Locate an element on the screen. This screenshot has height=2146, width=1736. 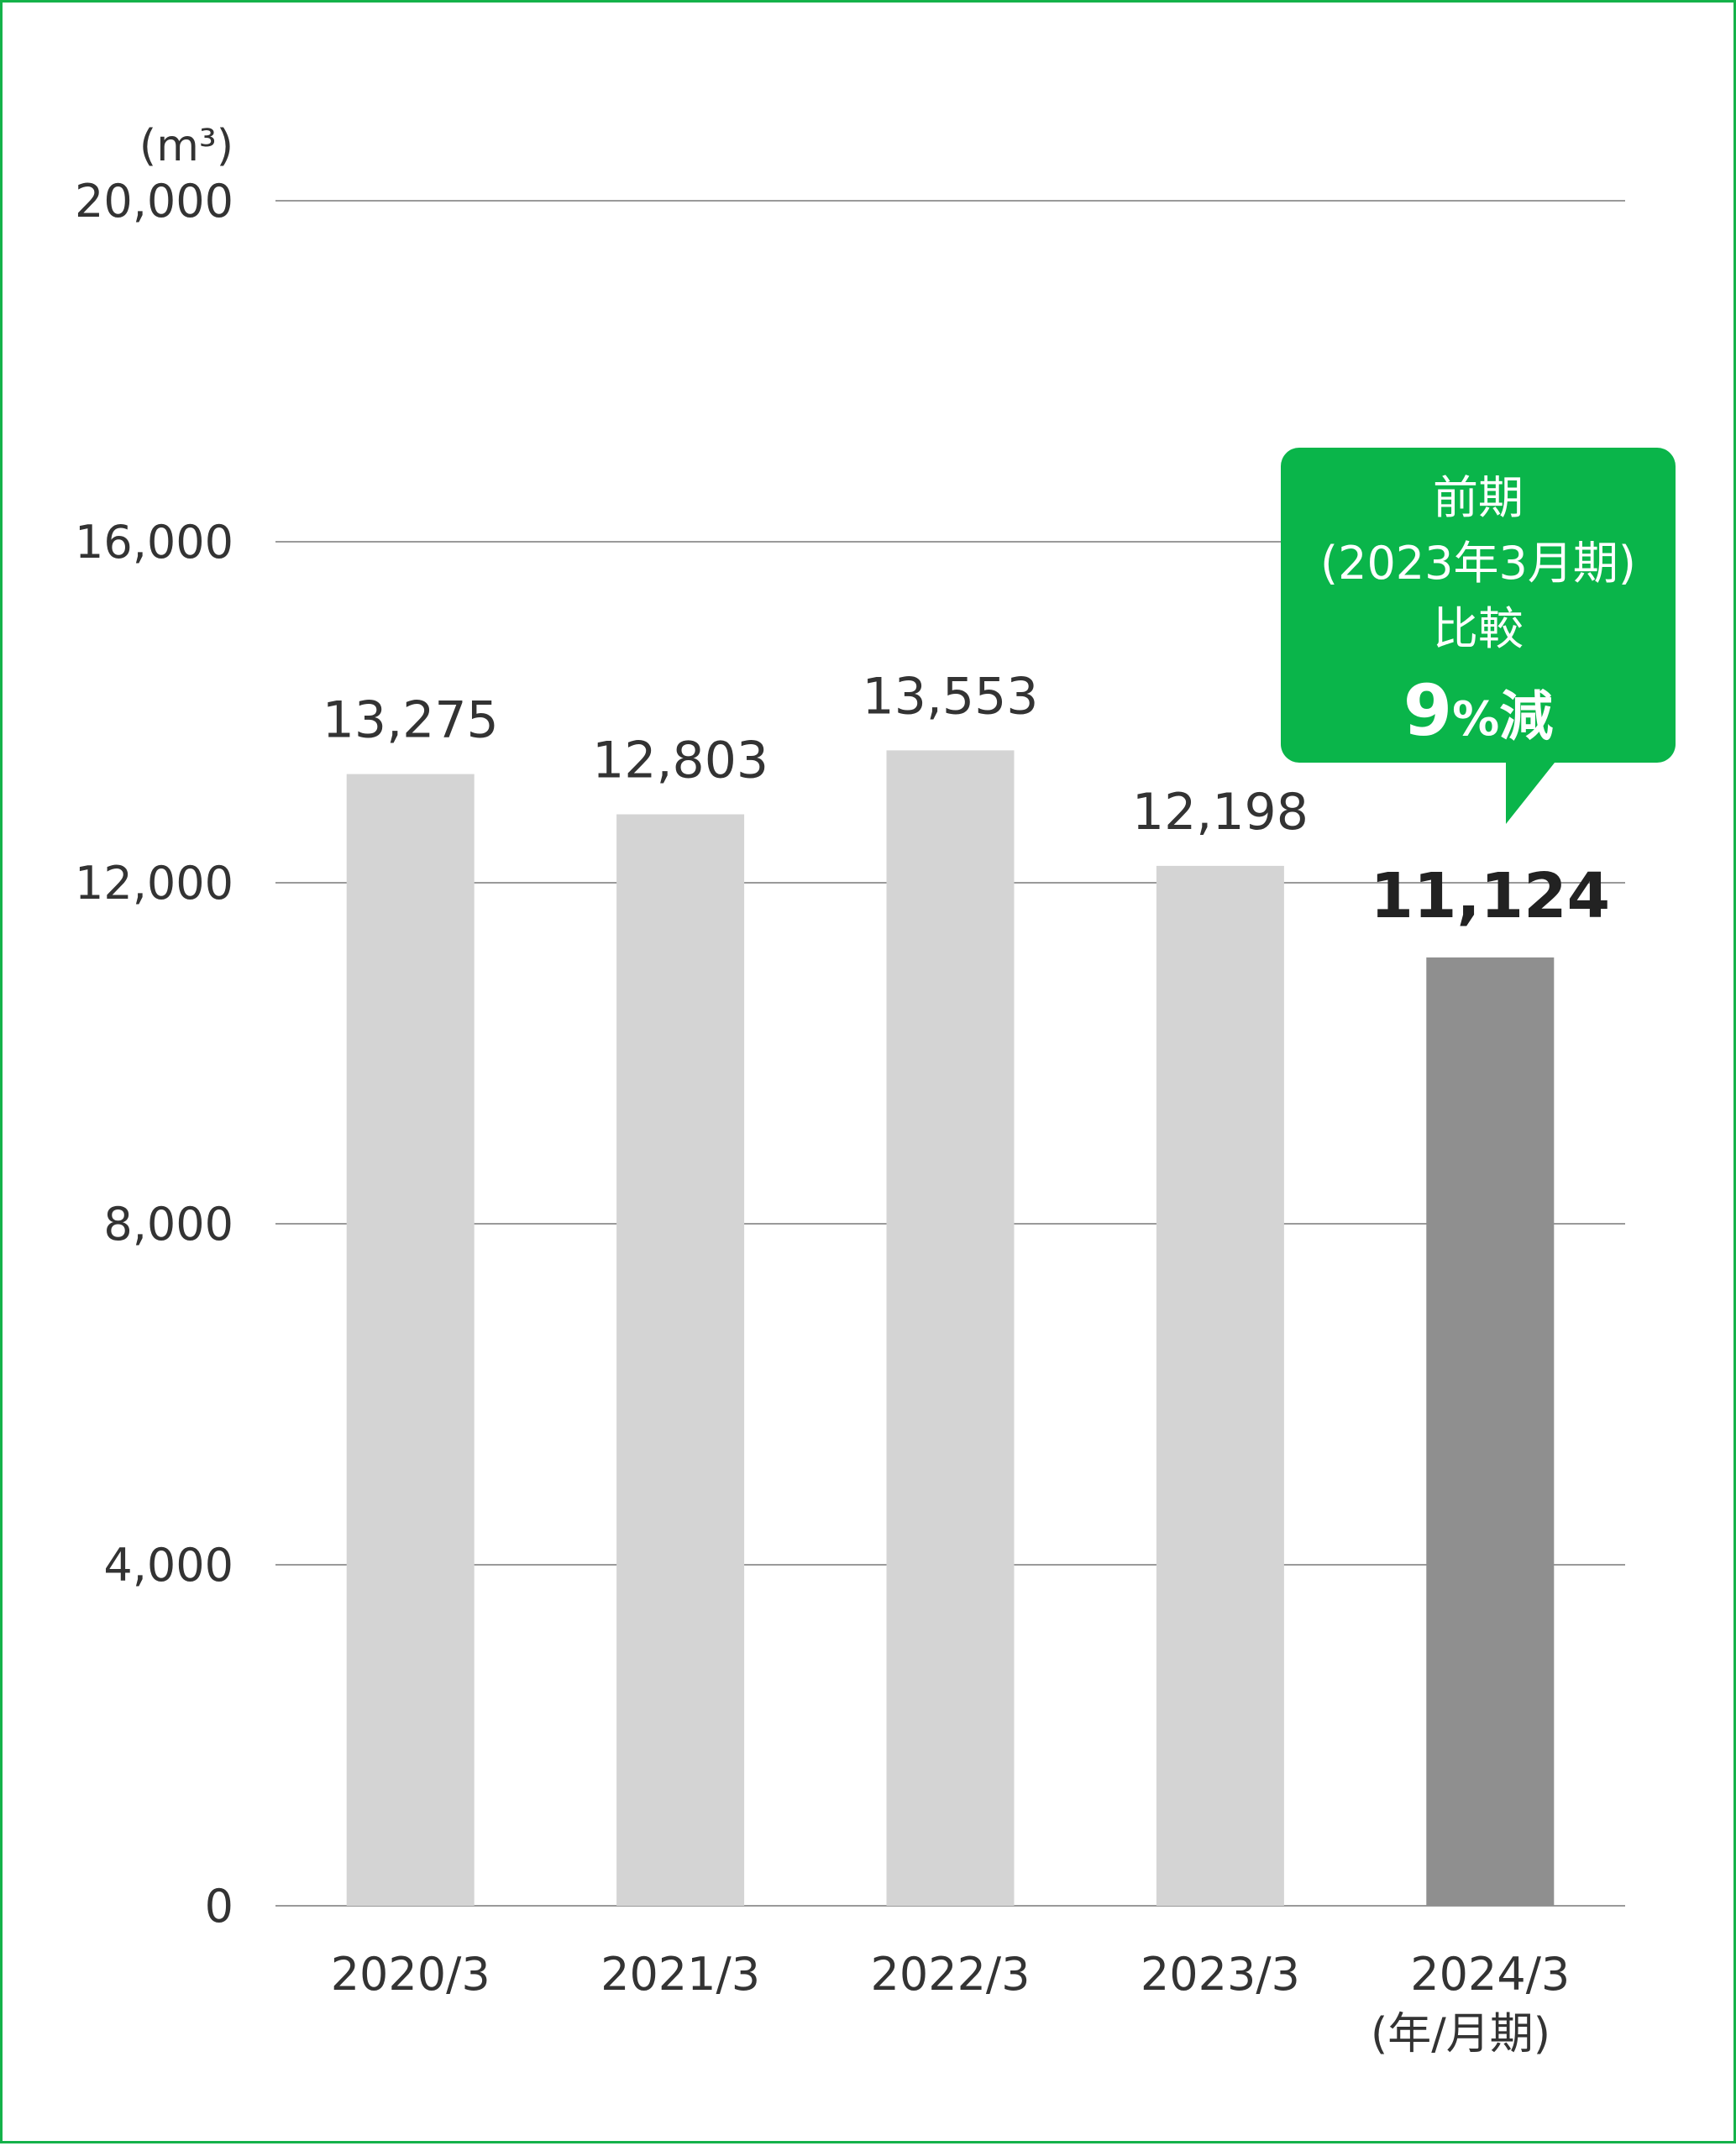
x-tick-label: 2020/3 is located at coordinates (410, 1974).